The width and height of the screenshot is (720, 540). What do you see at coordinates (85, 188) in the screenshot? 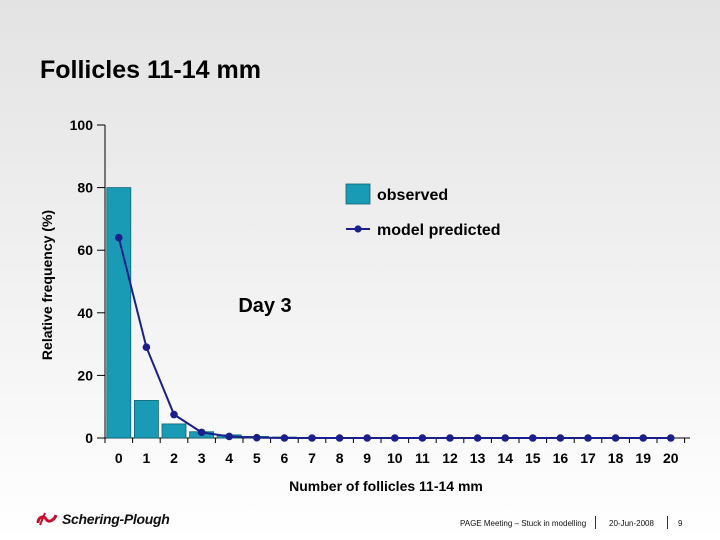
I see `y-tick-label: 80` at bounding box center [85, 188].